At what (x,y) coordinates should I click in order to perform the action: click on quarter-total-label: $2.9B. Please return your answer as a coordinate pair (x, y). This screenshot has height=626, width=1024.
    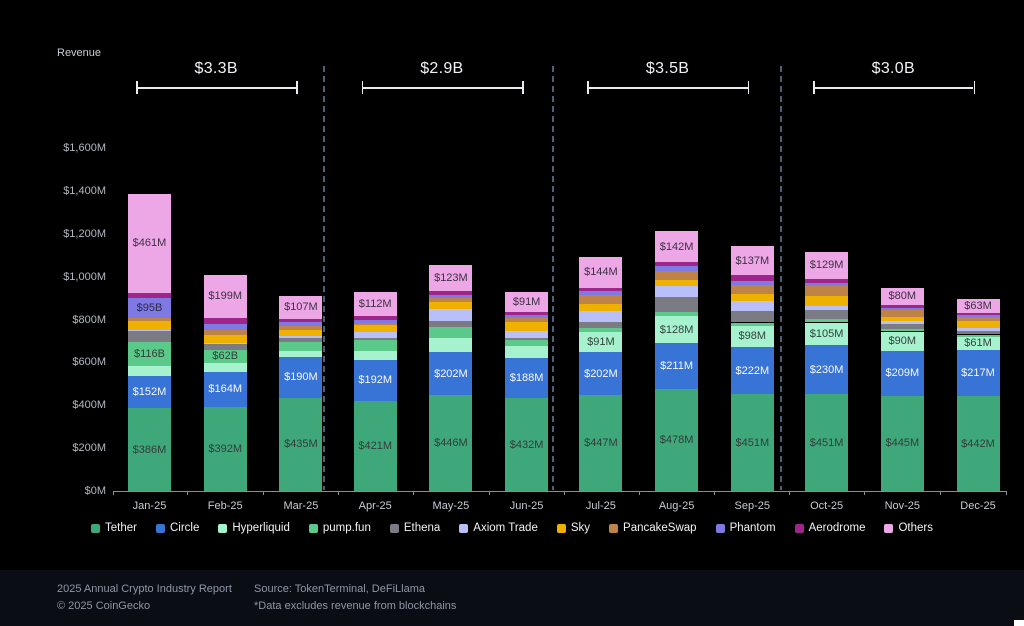
    Looking at the image, I should click on (442, 68).